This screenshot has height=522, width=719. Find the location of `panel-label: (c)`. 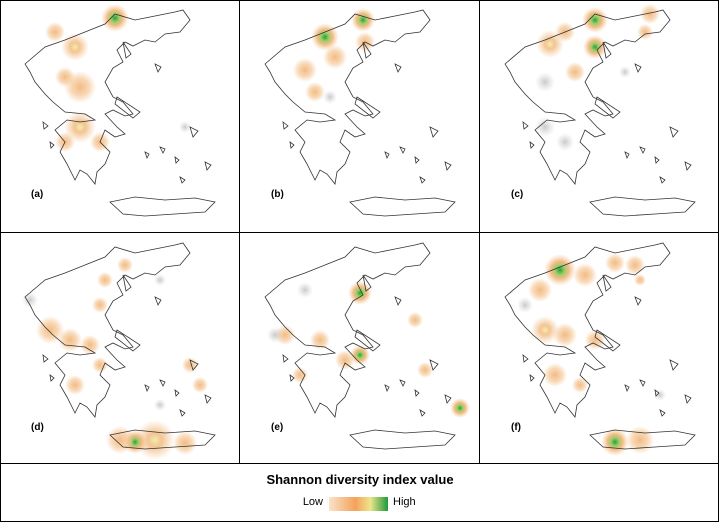

panel-label: (c) is located at coordinates (517, 194).